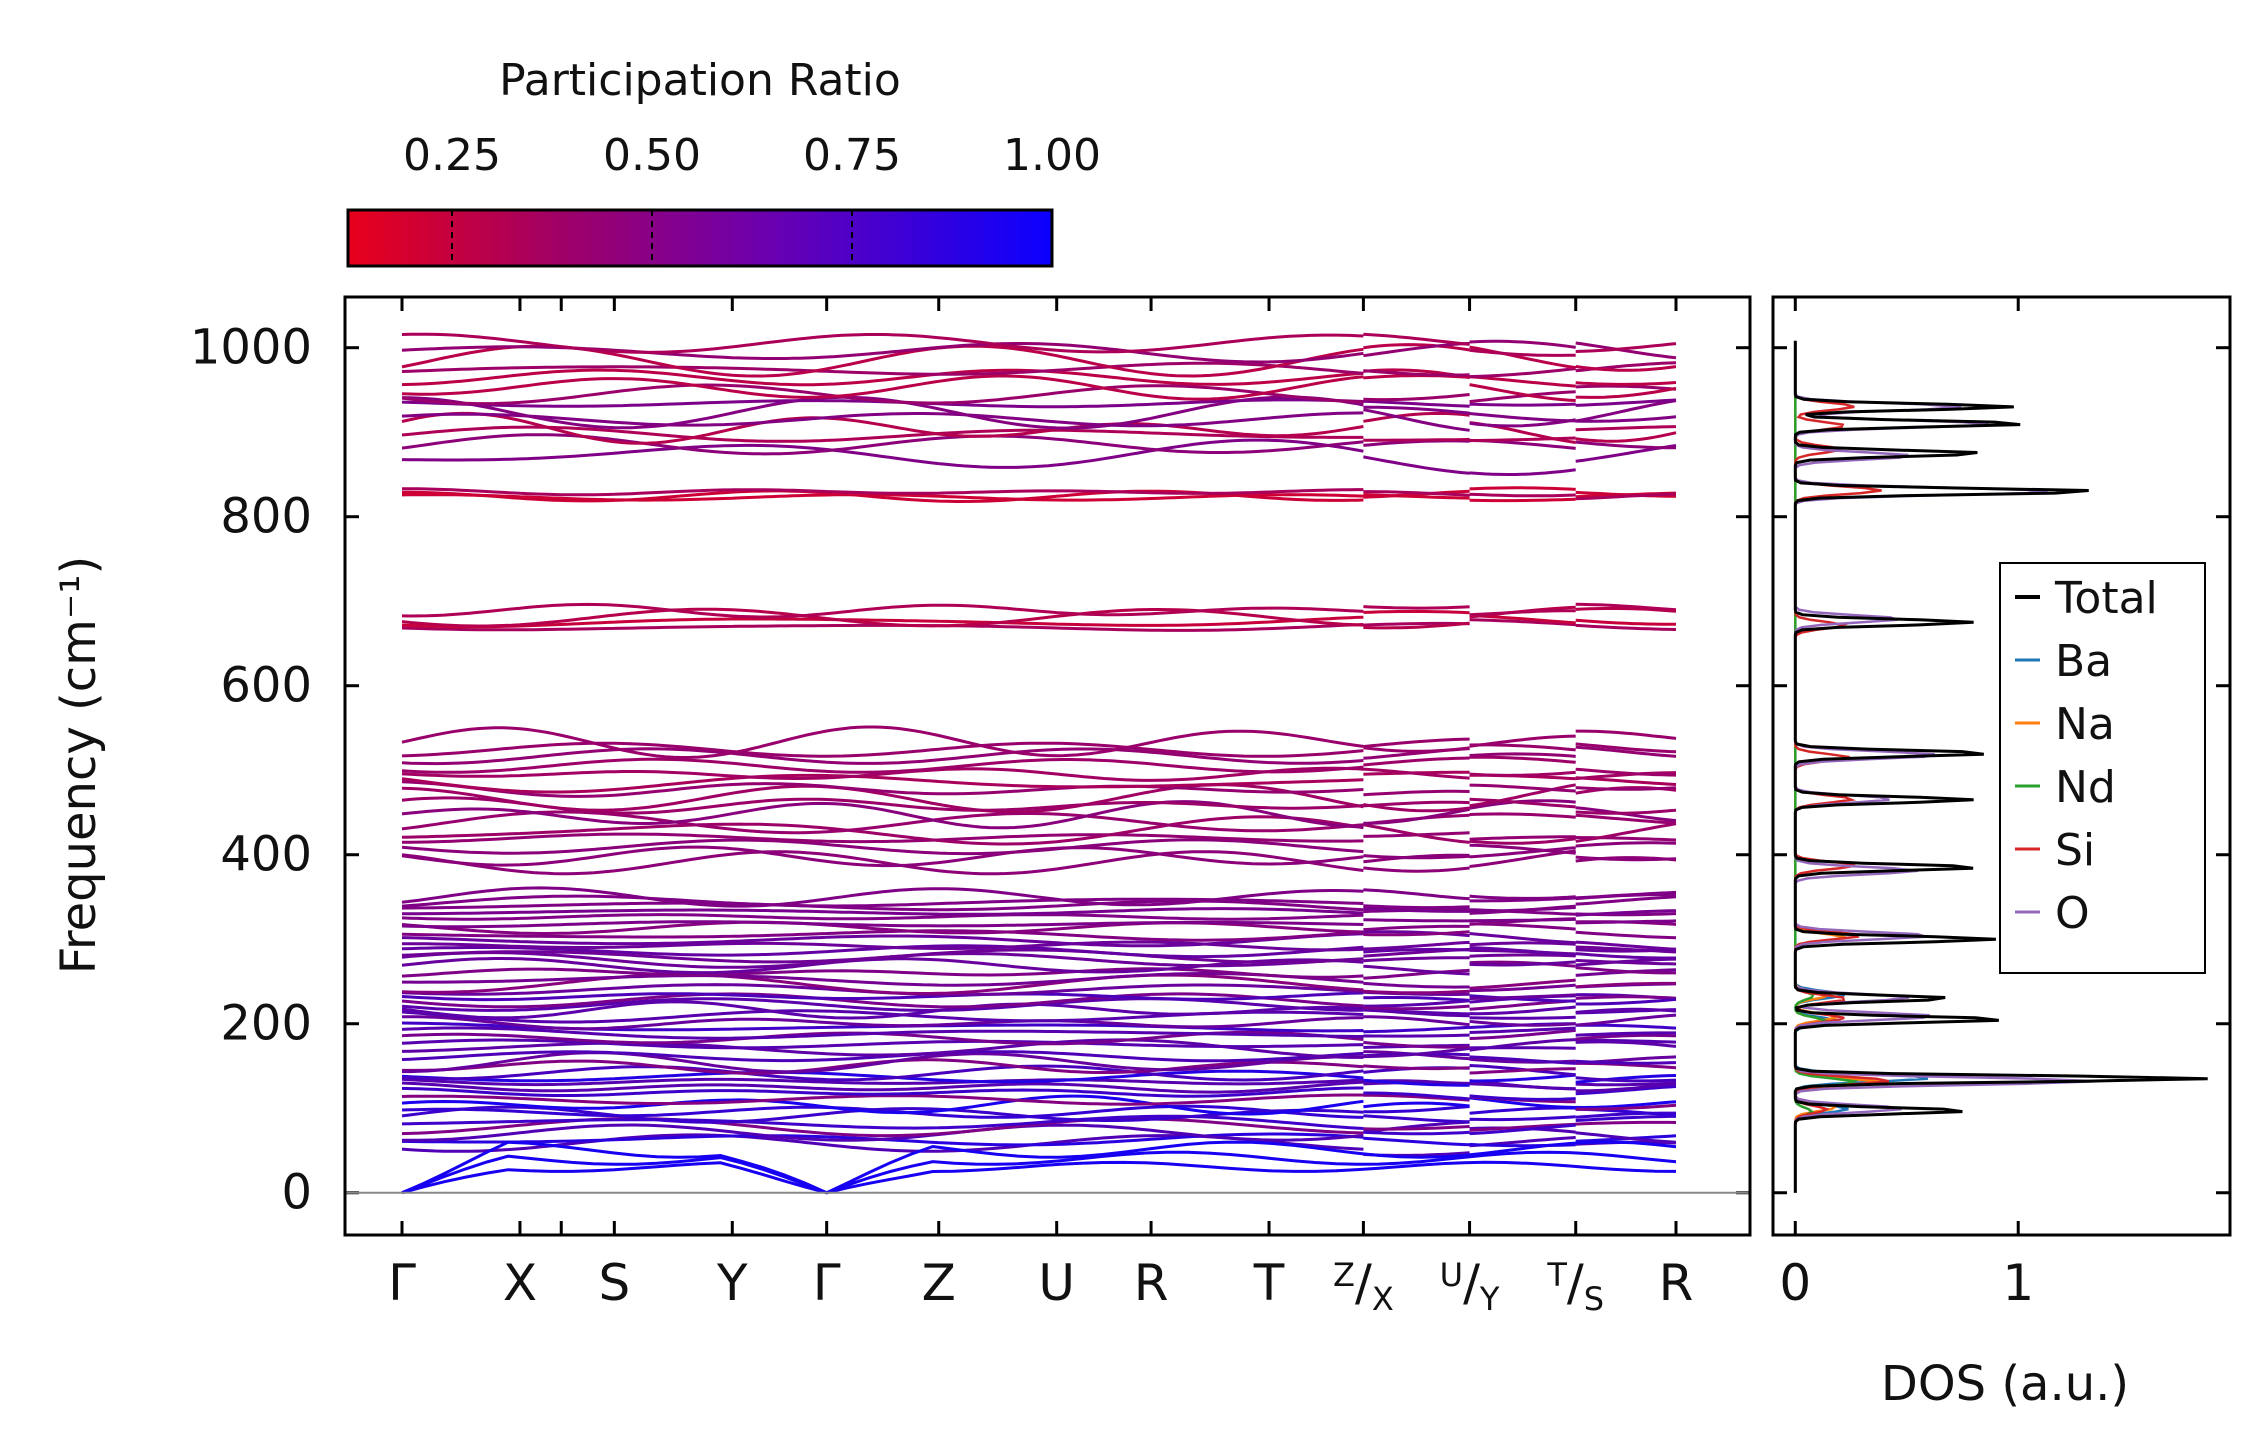  I want to click on kpath-label: Z/X, so click(1363, 1286).